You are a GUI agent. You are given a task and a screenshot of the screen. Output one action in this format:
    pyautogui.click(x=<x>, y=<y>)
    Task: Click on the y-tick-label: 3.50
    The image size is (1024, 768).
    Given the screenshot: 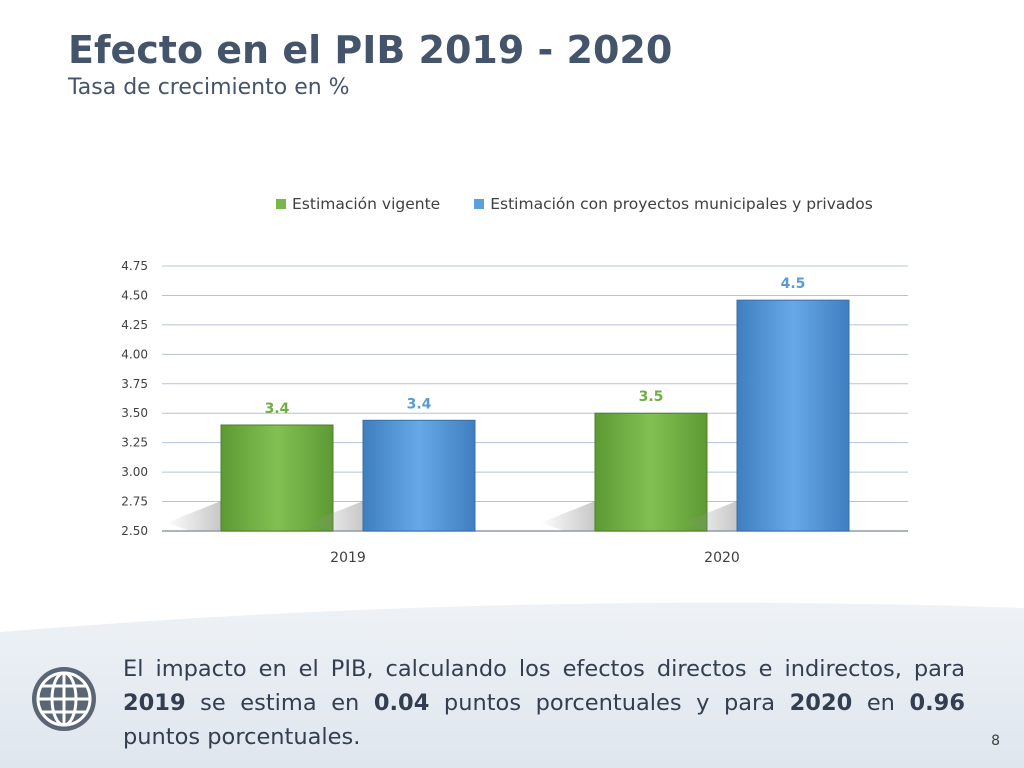 What is the action you would take?
    pyautogui.click(x=134, y=413)
    